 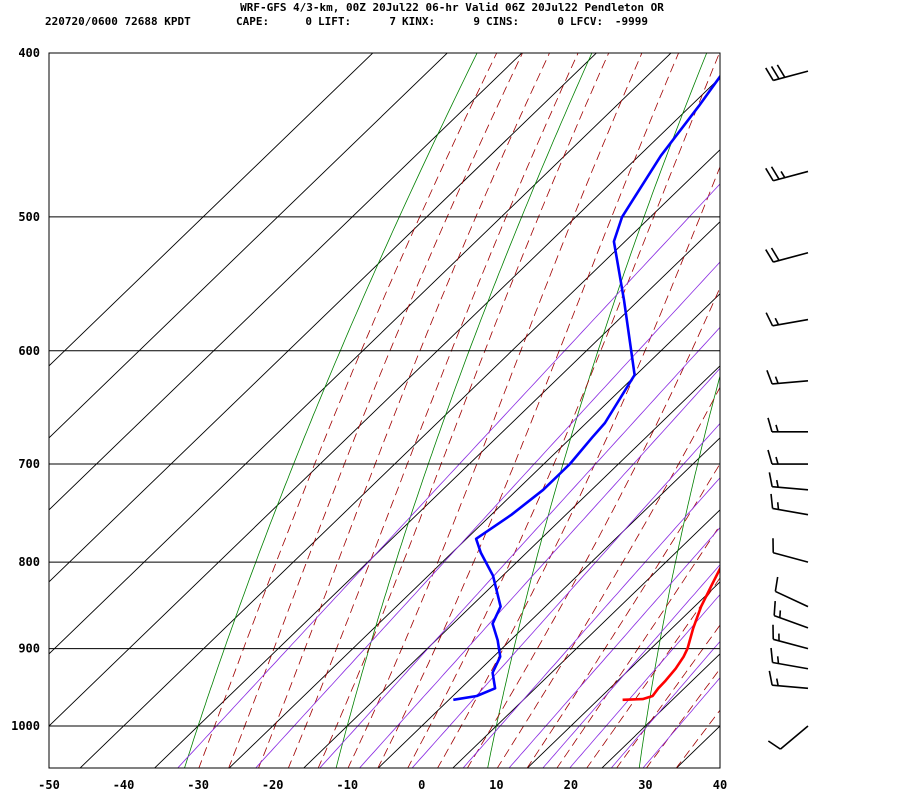 What do you see at coordinates (392, 21) in the screenshot?
I see `lift-value: 7` at bounding box center [392, 21].